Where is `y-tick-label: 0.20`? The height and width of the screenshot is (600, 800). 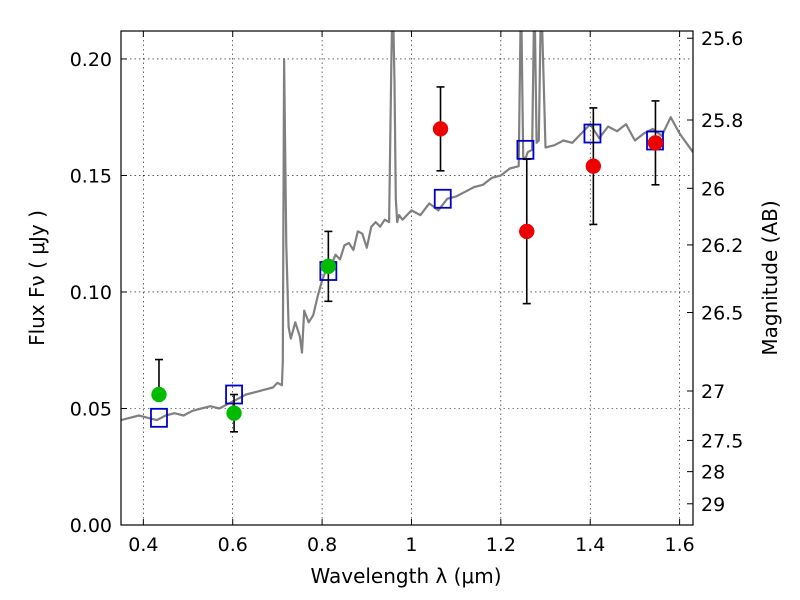
y-tick-label: 0.20 is located at coordinates (91, 60).